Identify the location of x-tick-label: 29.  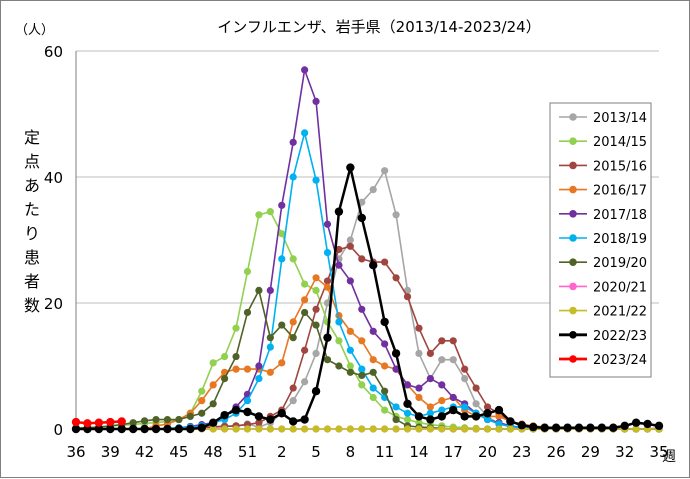
(590, 452).